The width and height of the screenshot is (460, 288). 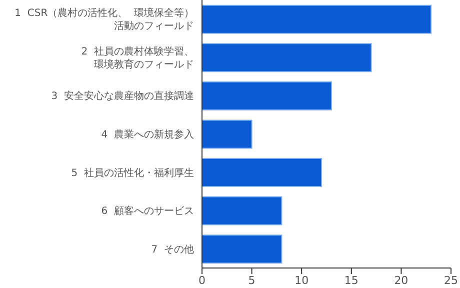 What do you see at coordinates (451, 280) in the screenshot?
I see `x-tick-label: 25` at bounding box center [451, 280].